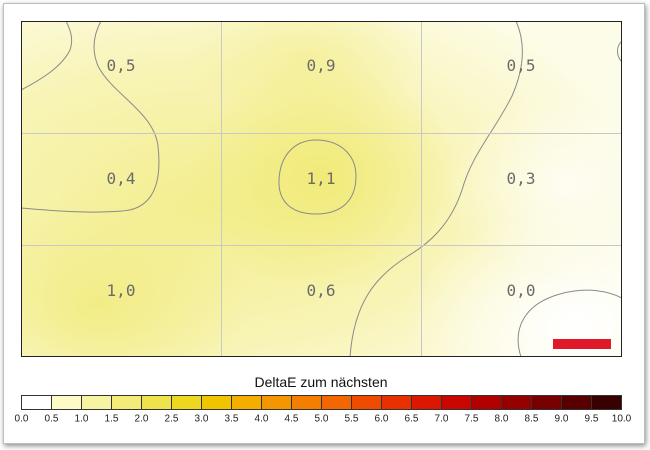 The height and width of the screenshot is (450, 650). I want to click on red-marker, so click(582, 344).